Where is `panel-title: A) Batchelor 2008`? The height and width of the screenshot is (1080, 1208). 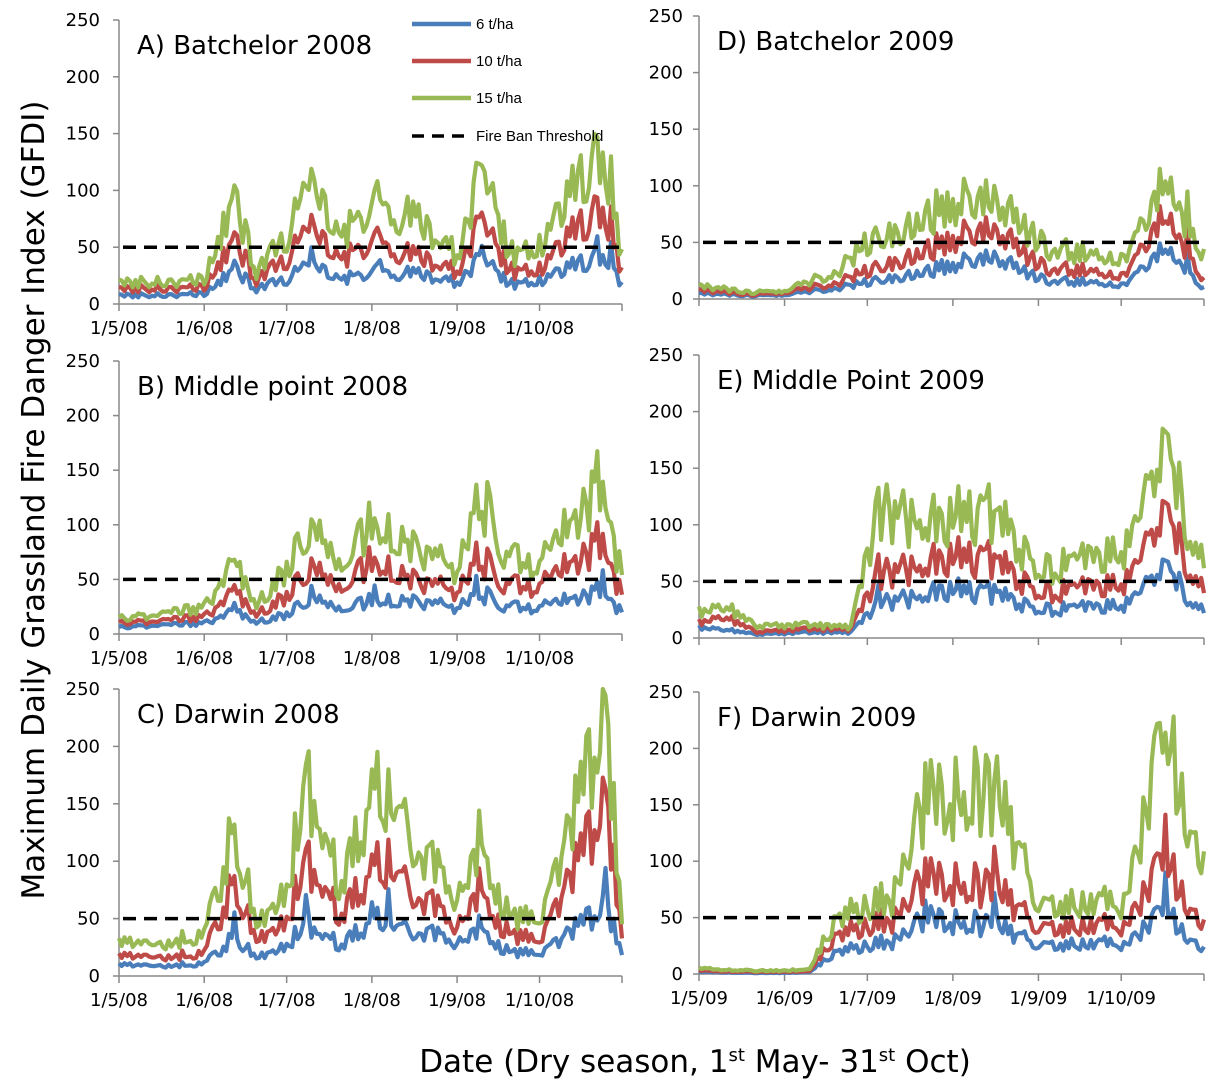 panel-title: A) Batchelor 2008 is located at coordinates (254, 46).